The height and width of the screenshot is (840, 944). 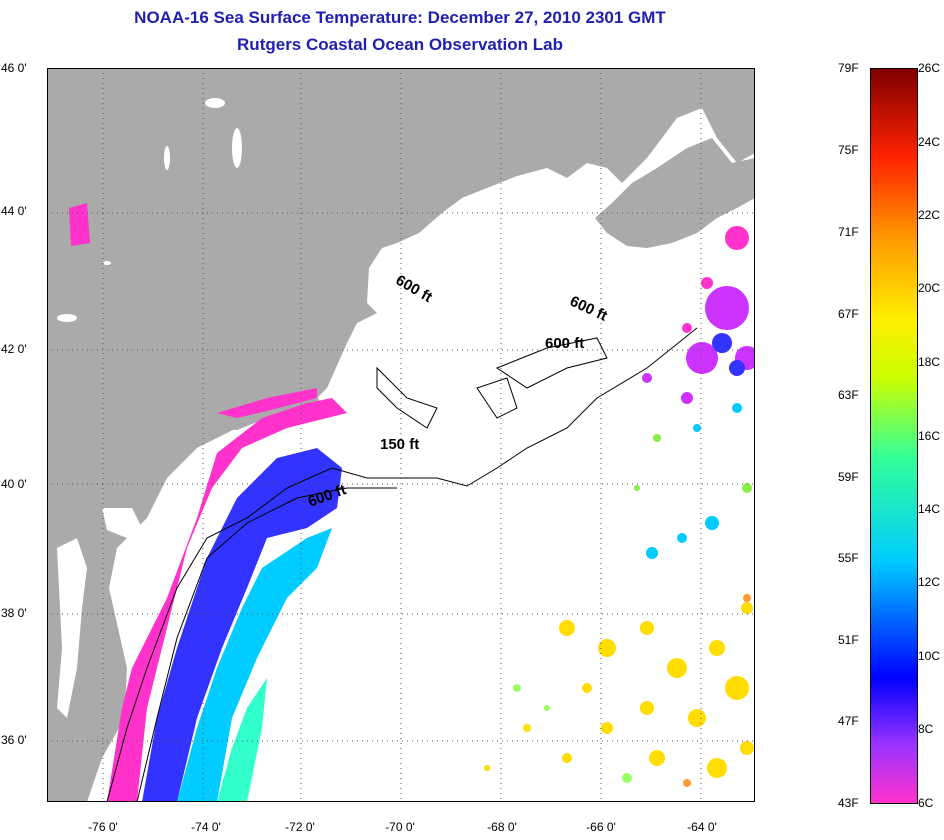 I want to click on colorbar-c-label: 12C, so click(x=929, y=582).